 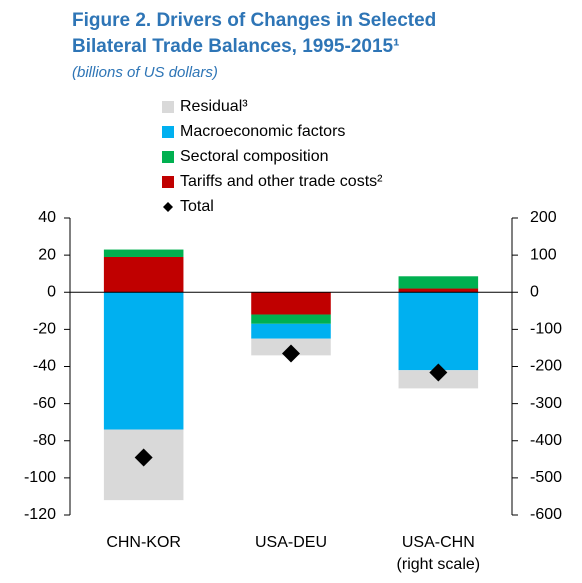 What do you see at coordinates (534, 291) in the screenshot?
I see `y2-tick-label: 0` at bounding box center [534, 291].